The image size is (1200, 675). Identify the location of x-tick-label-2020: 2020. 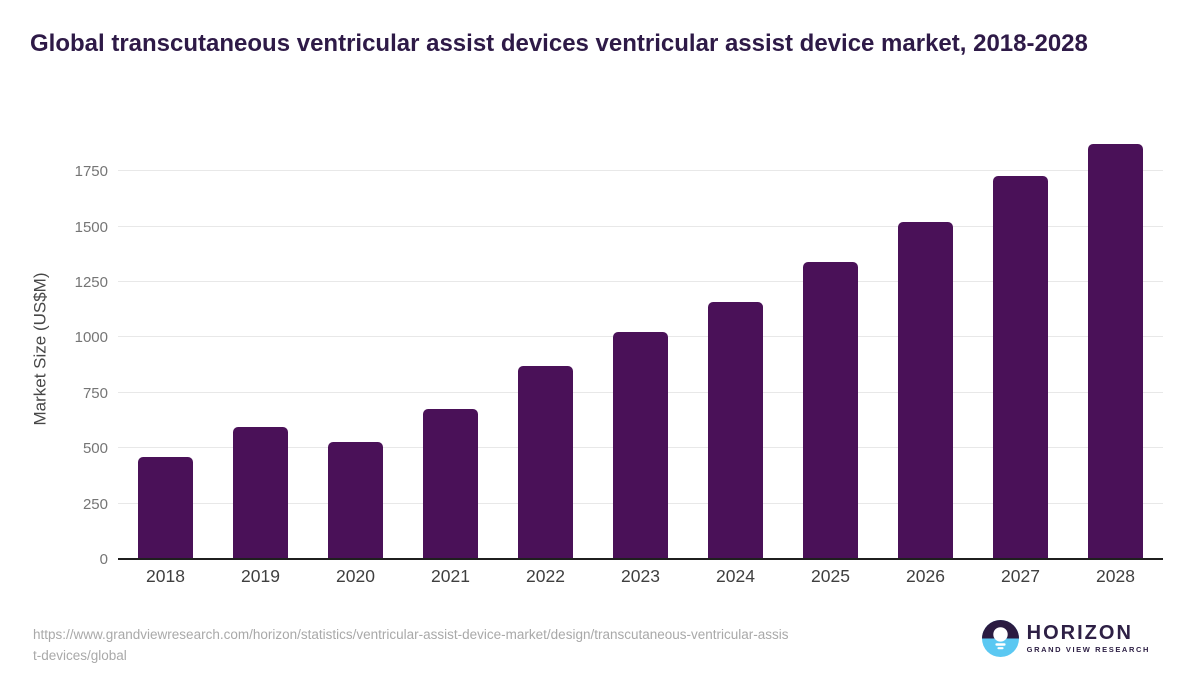
(355, 576).